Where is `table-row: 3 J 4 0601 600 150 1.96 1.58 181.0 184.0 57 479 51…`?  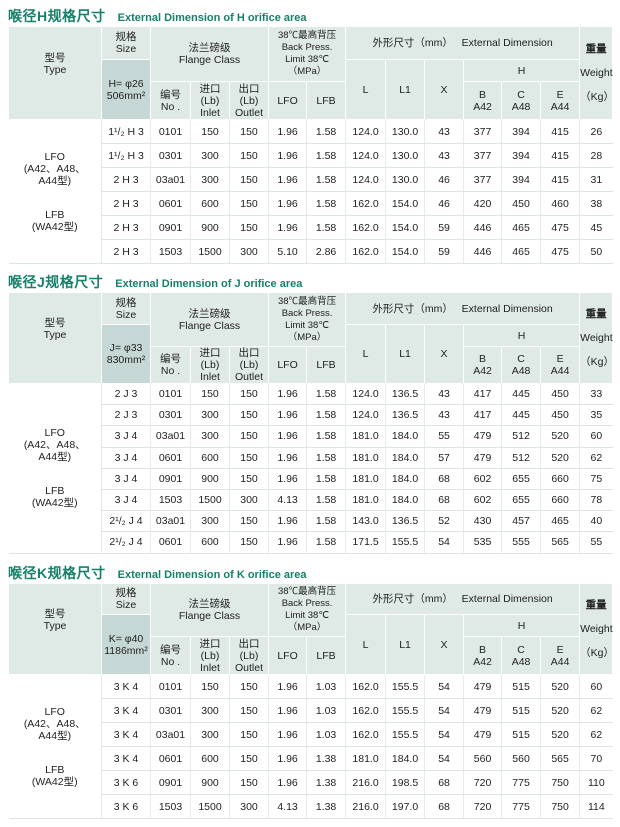
table-row: 3 J 4 0601 600 150 1.96 1.58 181.0 184.0 57 479 51… is located at coordinates (311, 458).